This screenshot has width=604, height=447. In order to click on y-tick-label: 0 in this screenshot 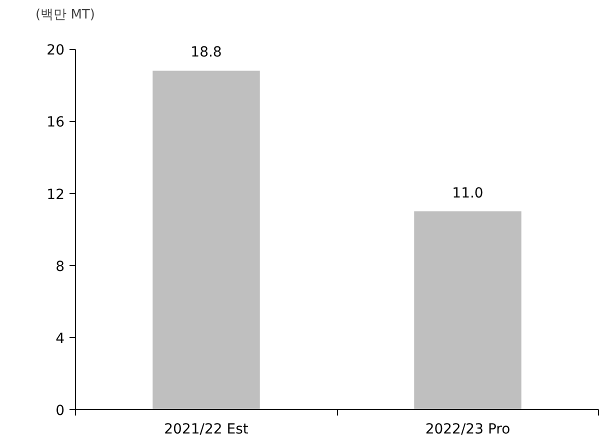, I will do `click(60, 411)`.